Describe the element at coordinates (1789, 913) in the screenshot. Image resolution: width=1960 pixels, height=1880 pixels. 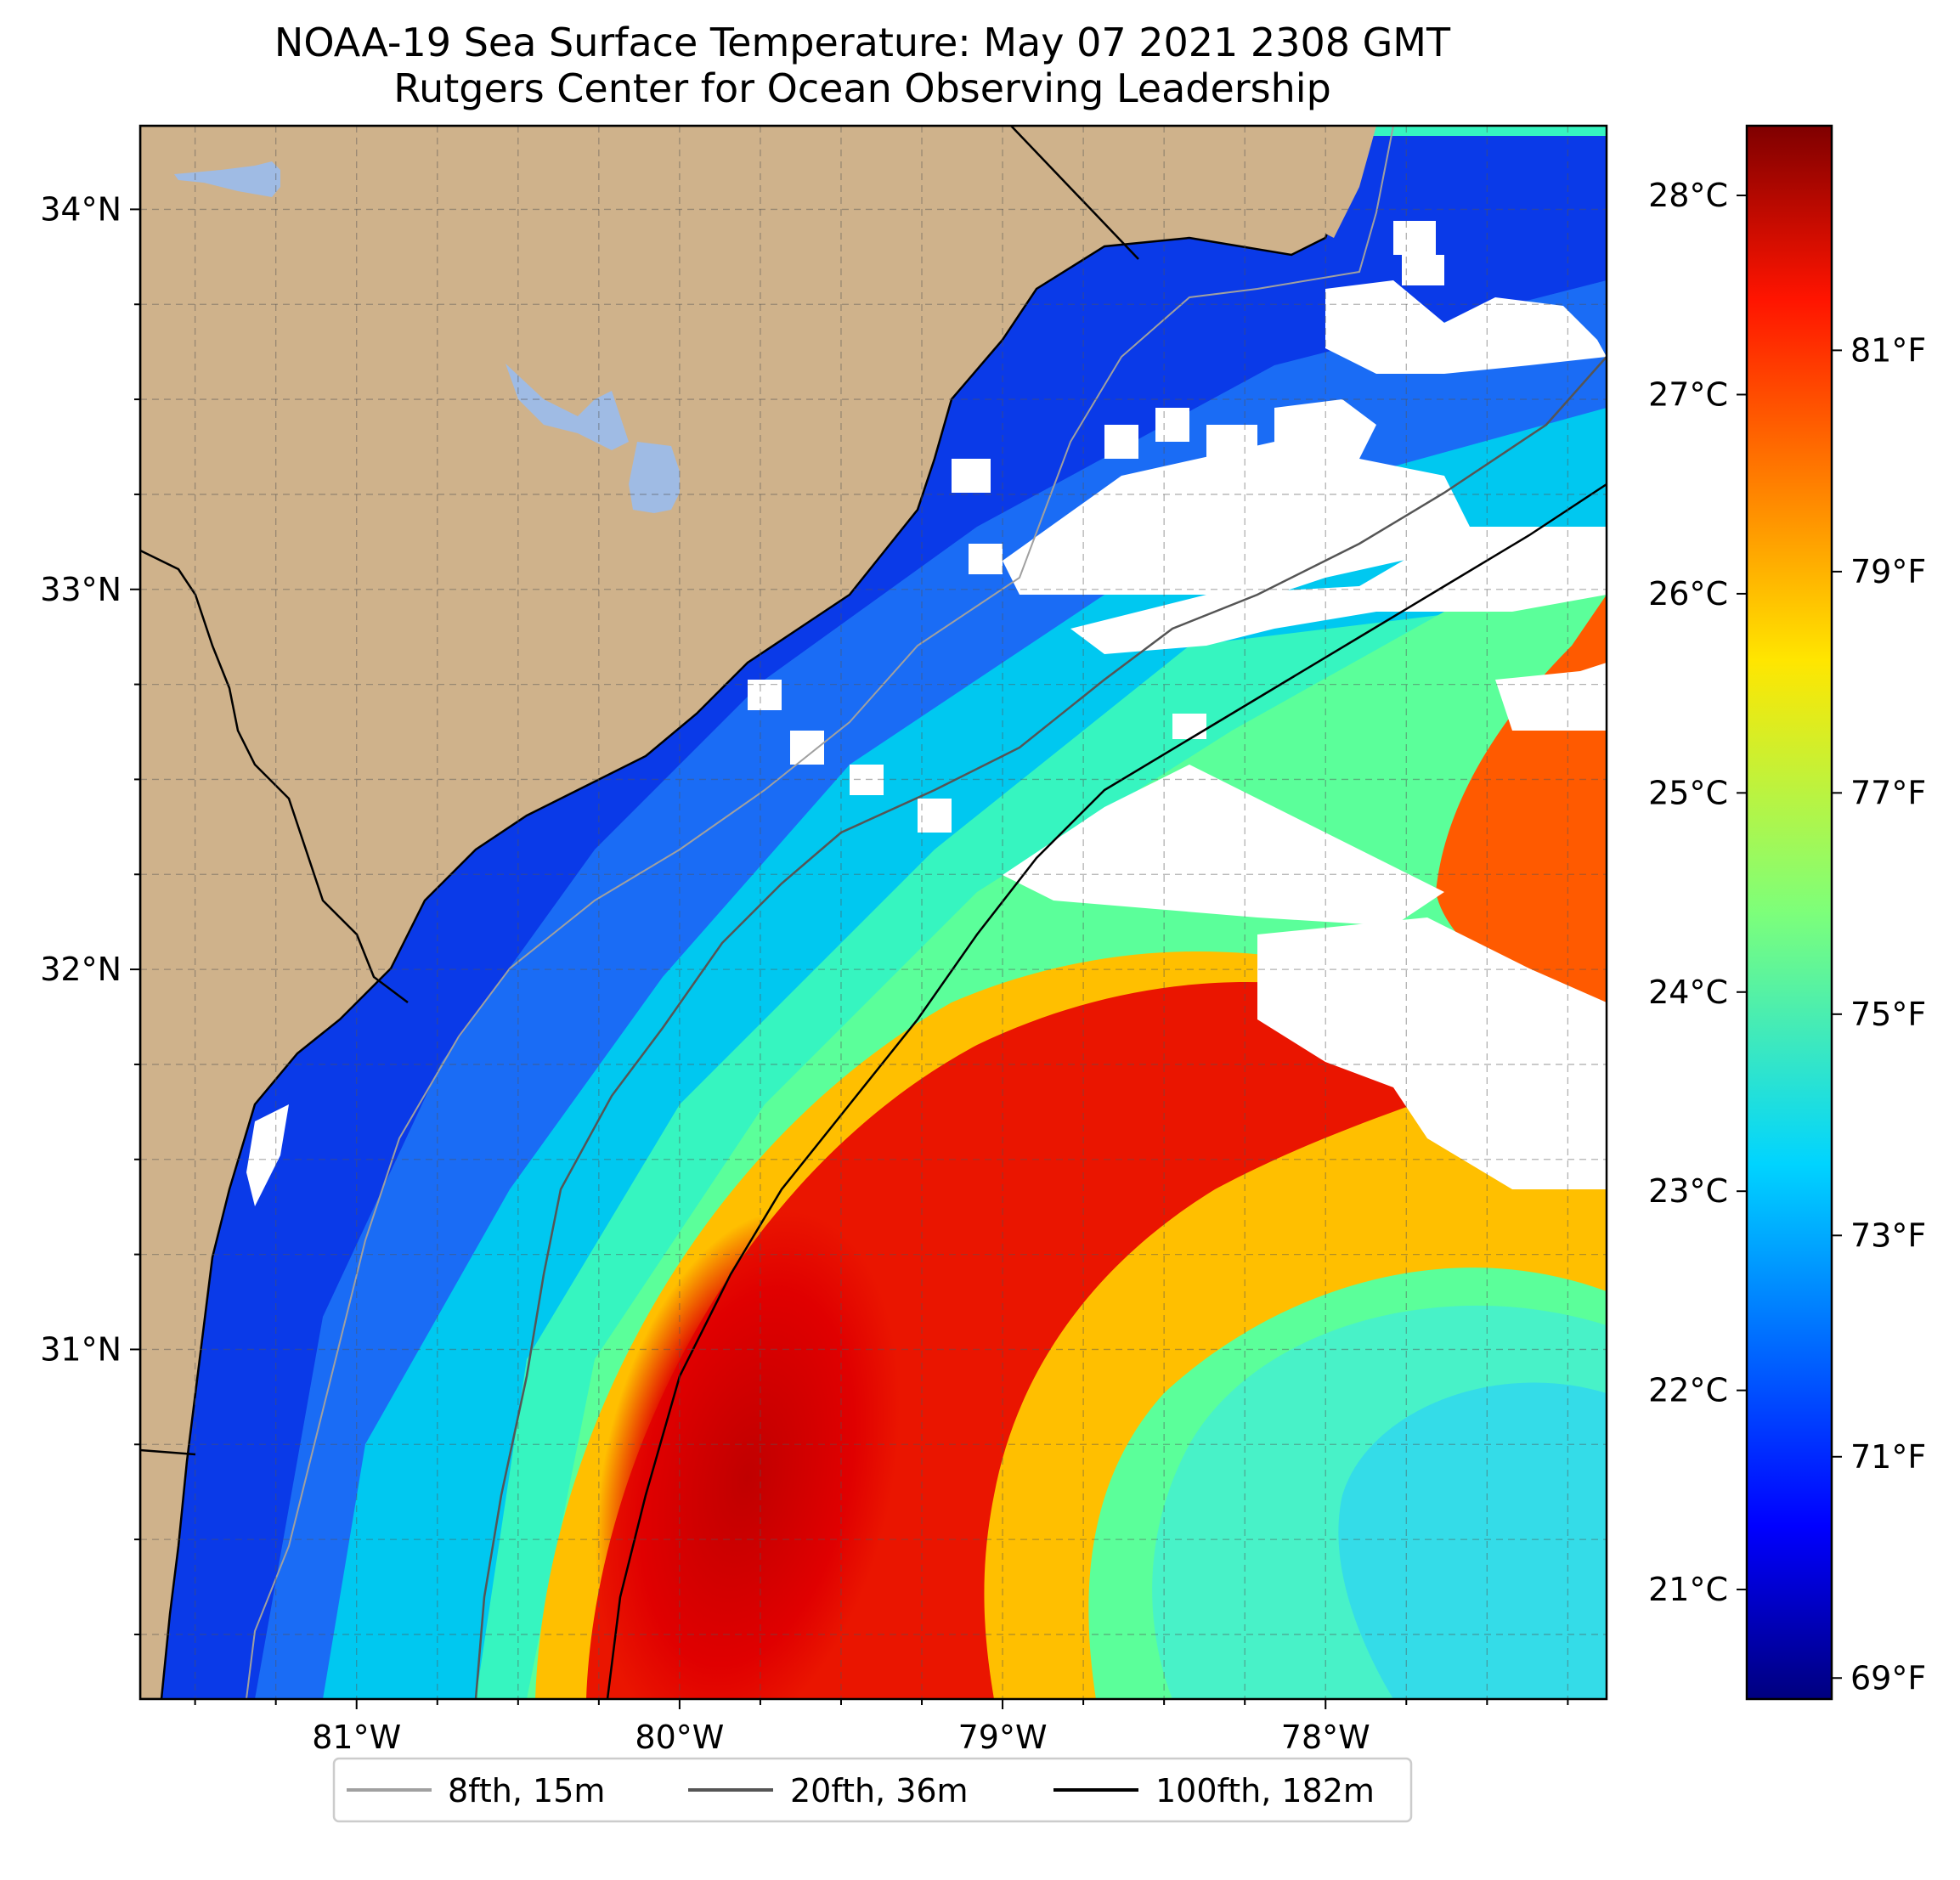
I see `colorbar` at that location.